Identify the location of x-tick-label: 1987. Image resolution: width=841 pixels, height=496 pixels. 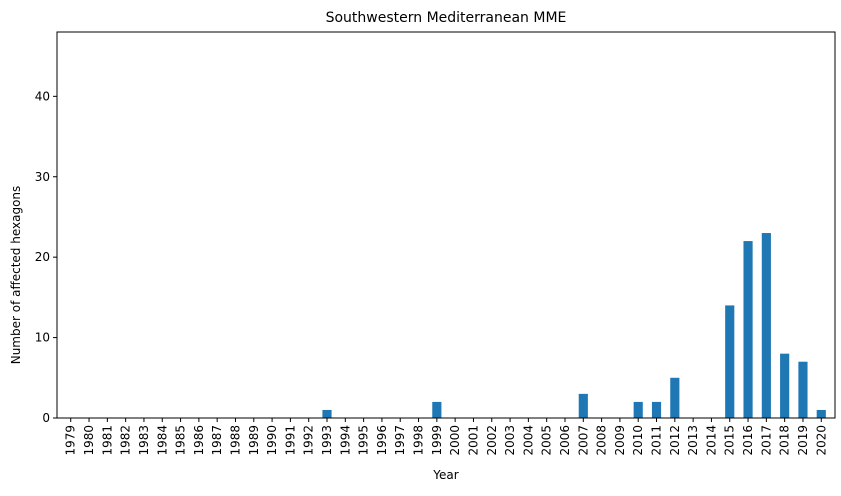
(217, 440).